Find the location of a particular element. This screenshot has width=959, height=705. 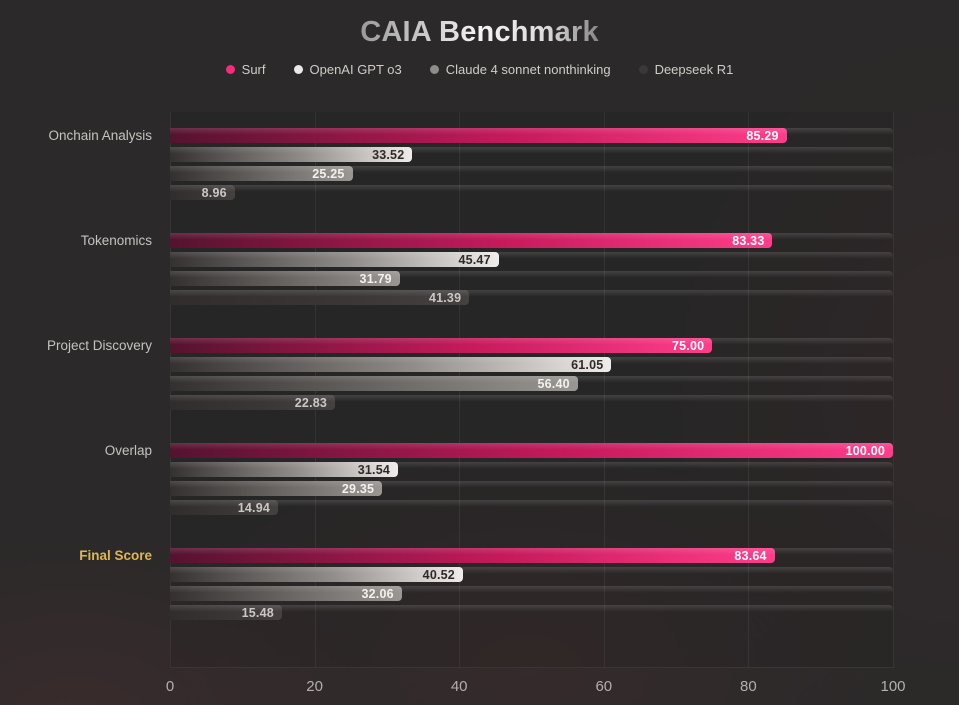

x-tick-100: 100 is located at coordinates (893, 686).